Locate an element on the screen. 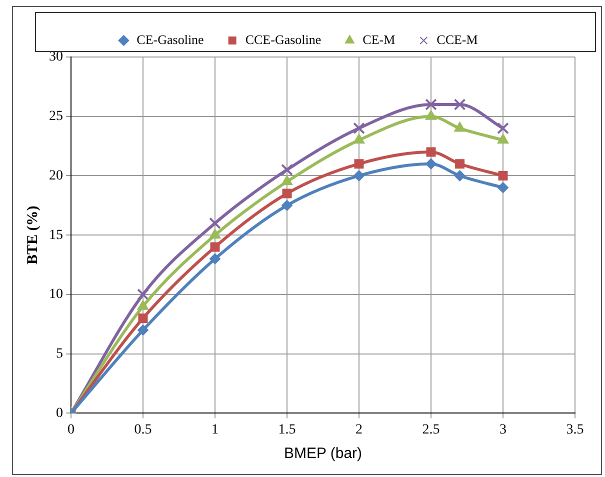 The width and height of the screenshot is (605, 477). y-tick-label: 5 is located at coordinates (59, 354).